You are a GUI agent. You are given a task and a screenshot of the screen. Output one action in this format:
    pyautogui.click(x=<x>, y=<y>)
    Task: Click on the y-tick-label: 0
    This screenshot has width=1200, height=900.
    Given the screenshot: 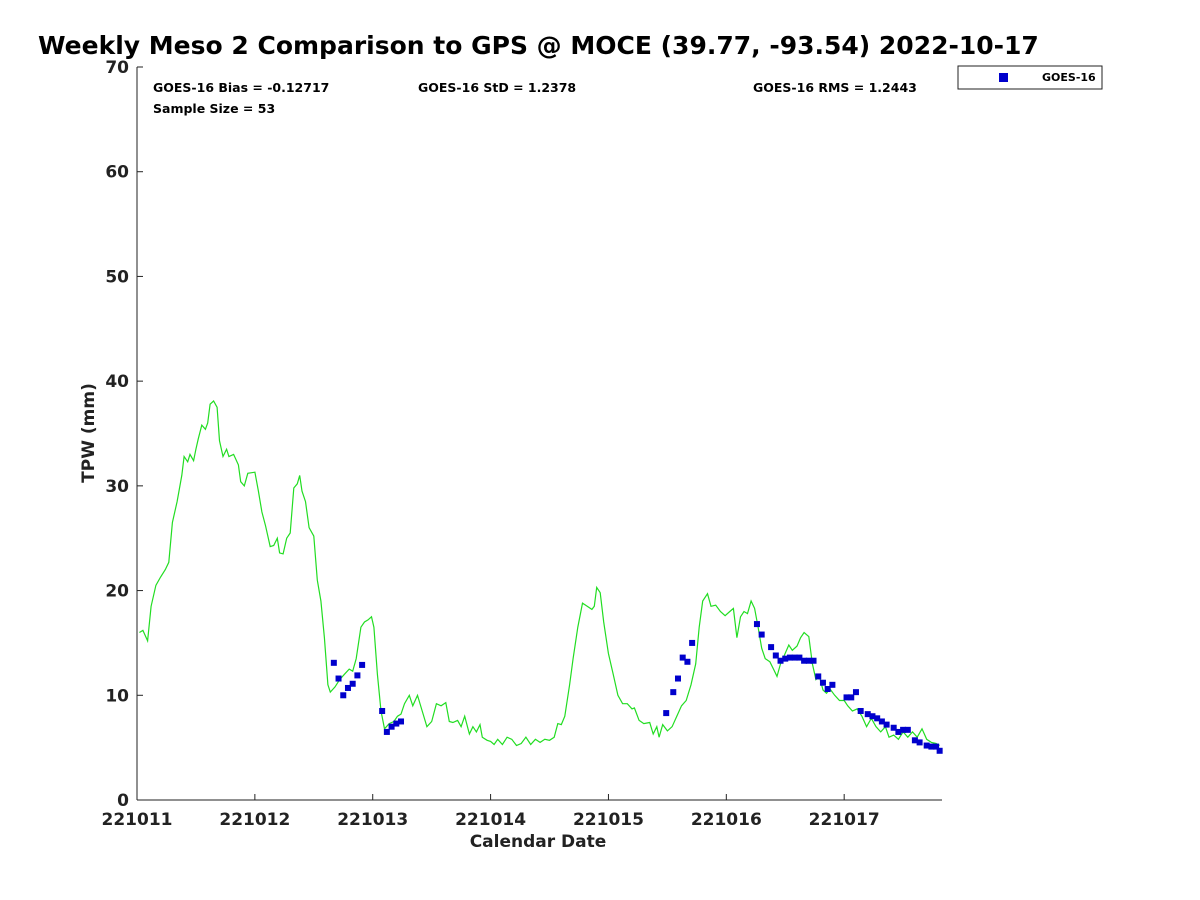 What is the action you would take?
    pyautogui.click(x=123, y=801)
    